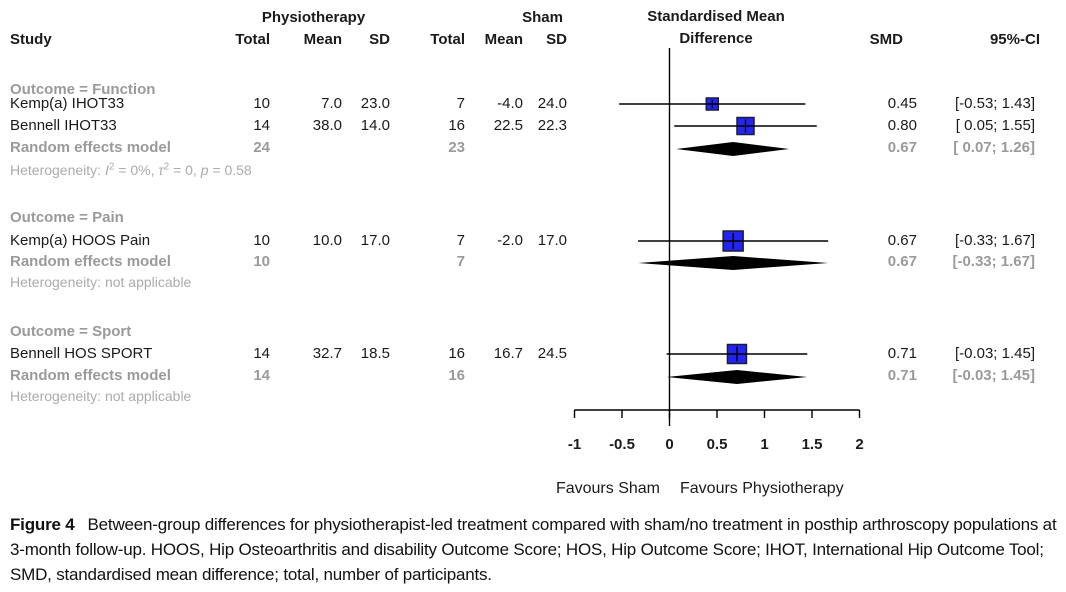 Image resolution: width=1066 pixels, height=592 pixels. What do you see at coordinates (533, 218) in the screenshot?
I see `group-header-row: Outcome = Pain` at bounding box center [533, 218].